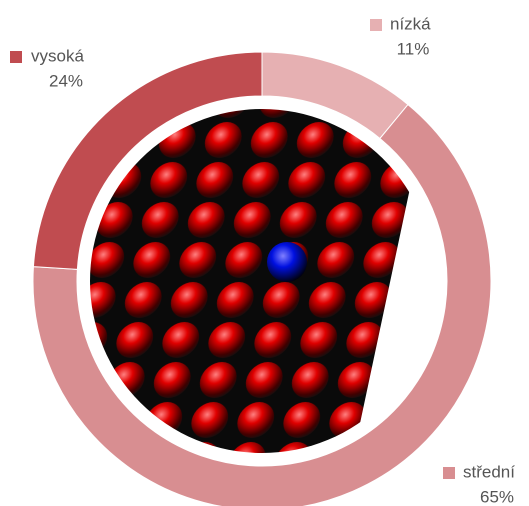  What do you see at coordinates (489, 471) in the screenshot?
I see `legend-label: střední` at bounding box center [489, 471].